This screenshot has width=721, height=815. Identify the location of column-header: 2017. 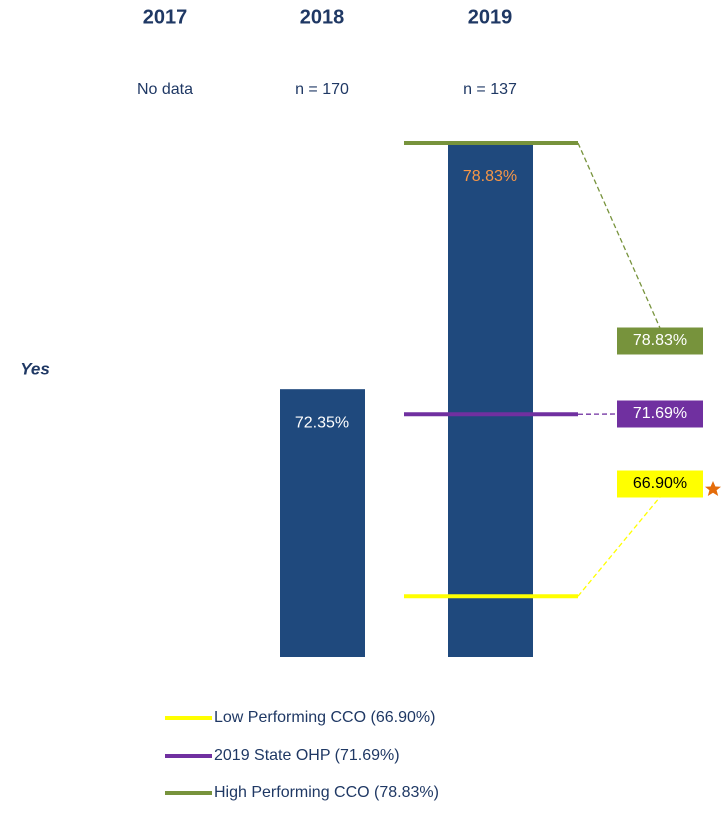
(165, 17).